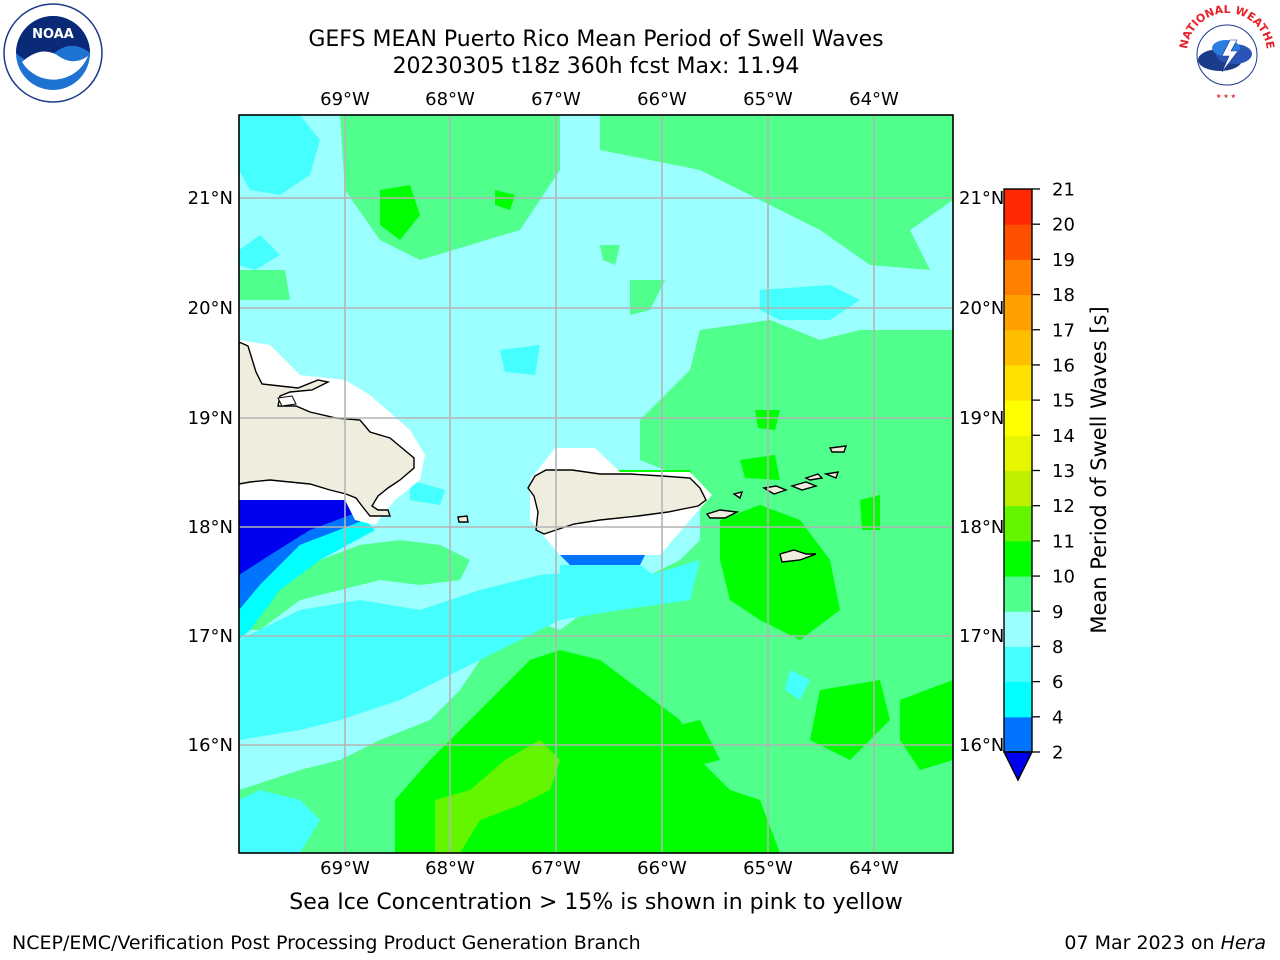 The width and height of the screenshot is (1280, 960). I want to click on colorbar-tick-label: 21, so click(1063, 190).